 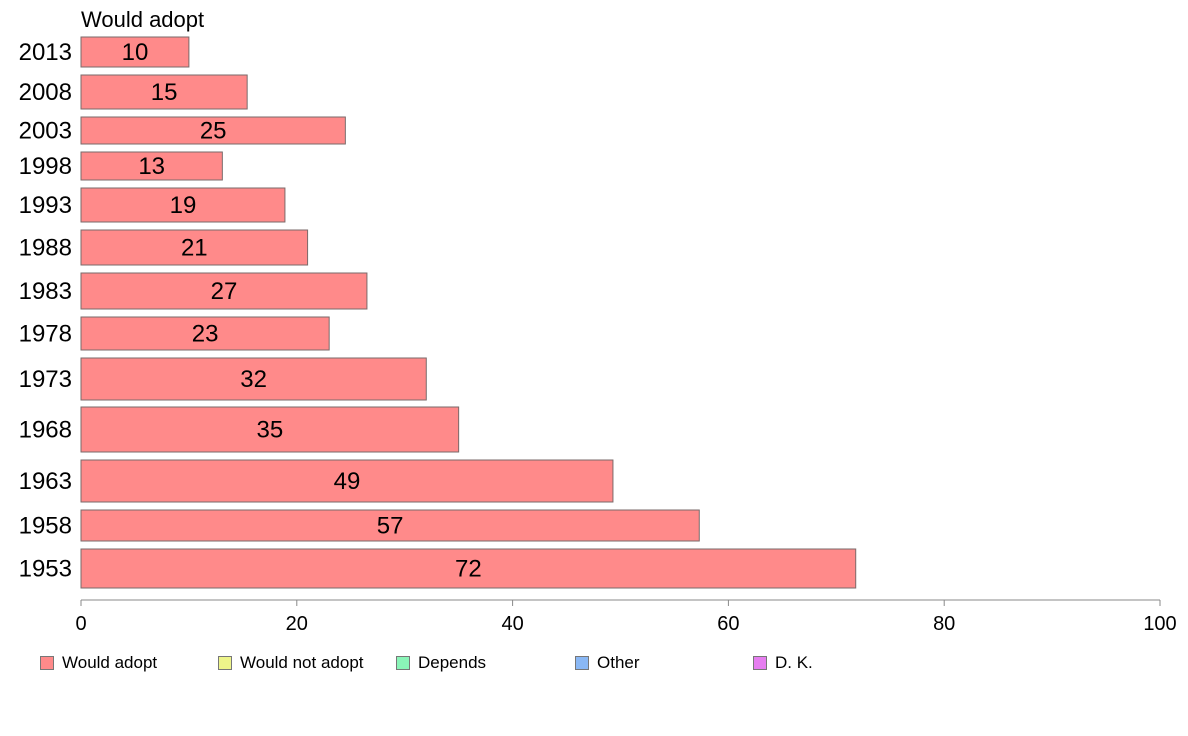 I want to click on legend-item-dk: D. K., so click(x=783, y=663).